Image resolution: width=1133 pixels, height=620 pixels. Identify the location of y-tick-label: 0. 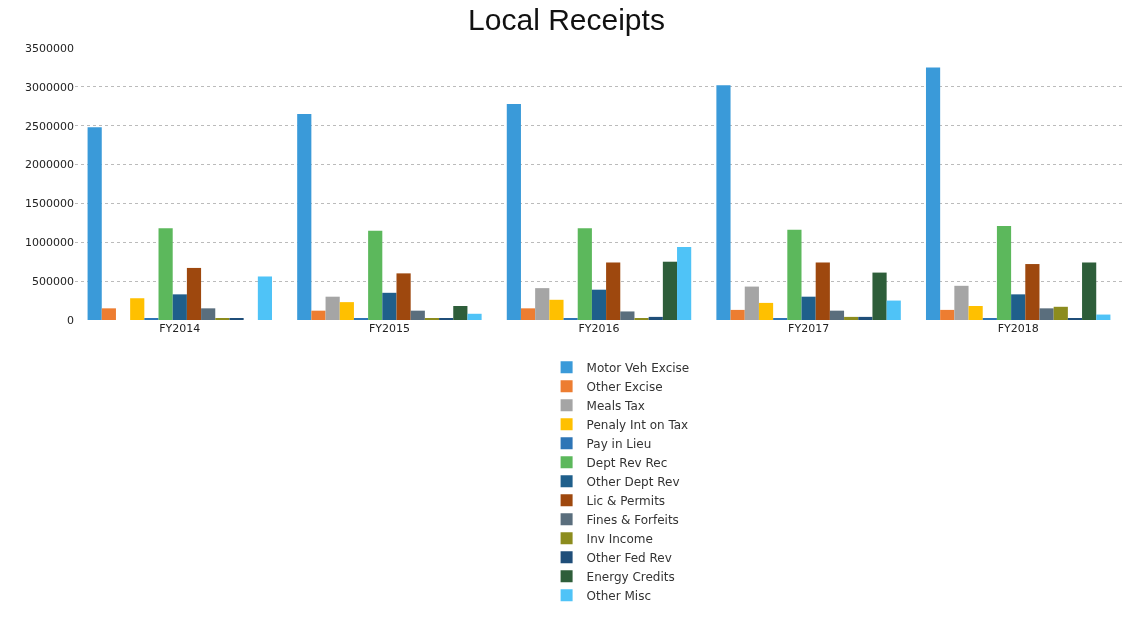
(70, 320).